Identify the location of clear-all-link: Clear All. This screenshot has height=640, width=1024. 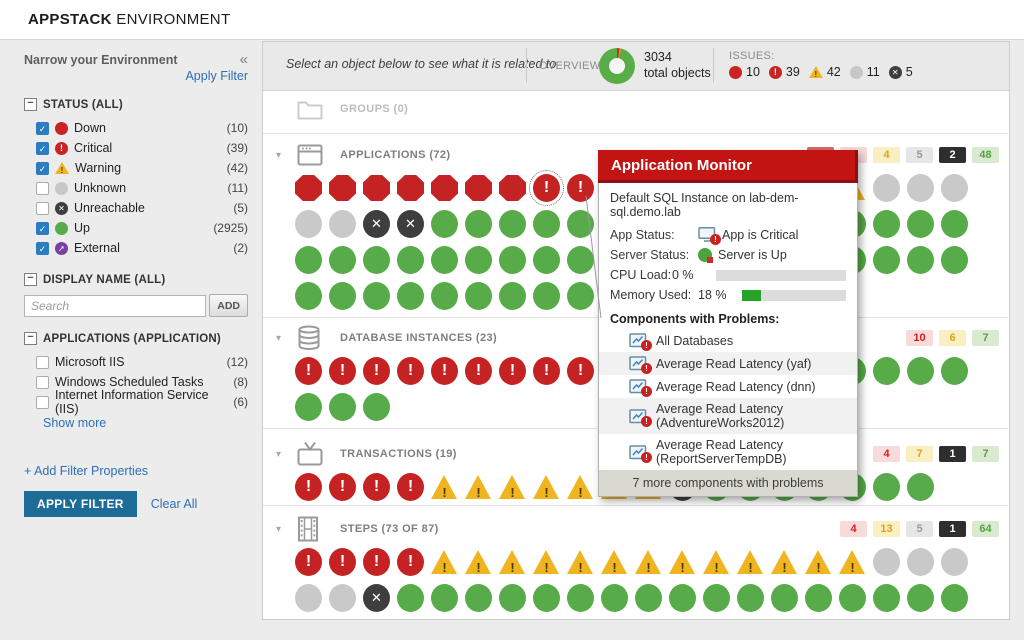
(174, 504).